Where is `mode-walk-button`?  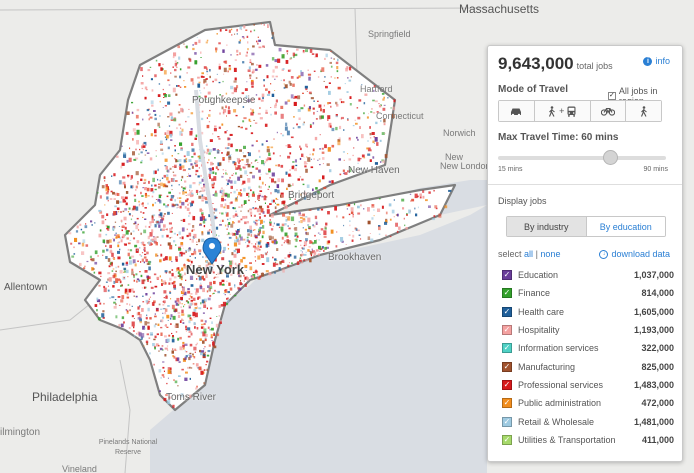 mode-walk-button is located at coordinates (643, 111).